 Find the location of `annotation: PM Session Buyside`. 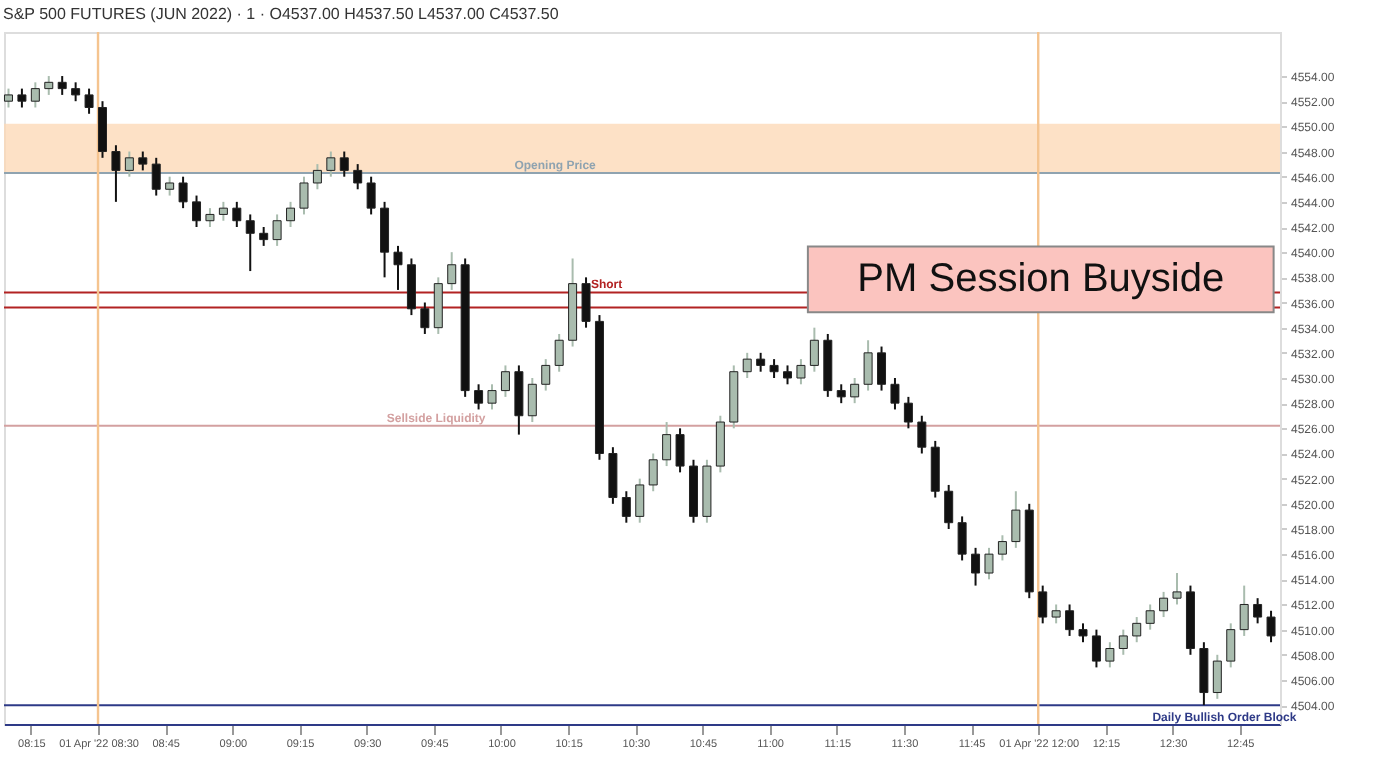

annotation: PM Session Buyside is located at coordinates (1041, 279).